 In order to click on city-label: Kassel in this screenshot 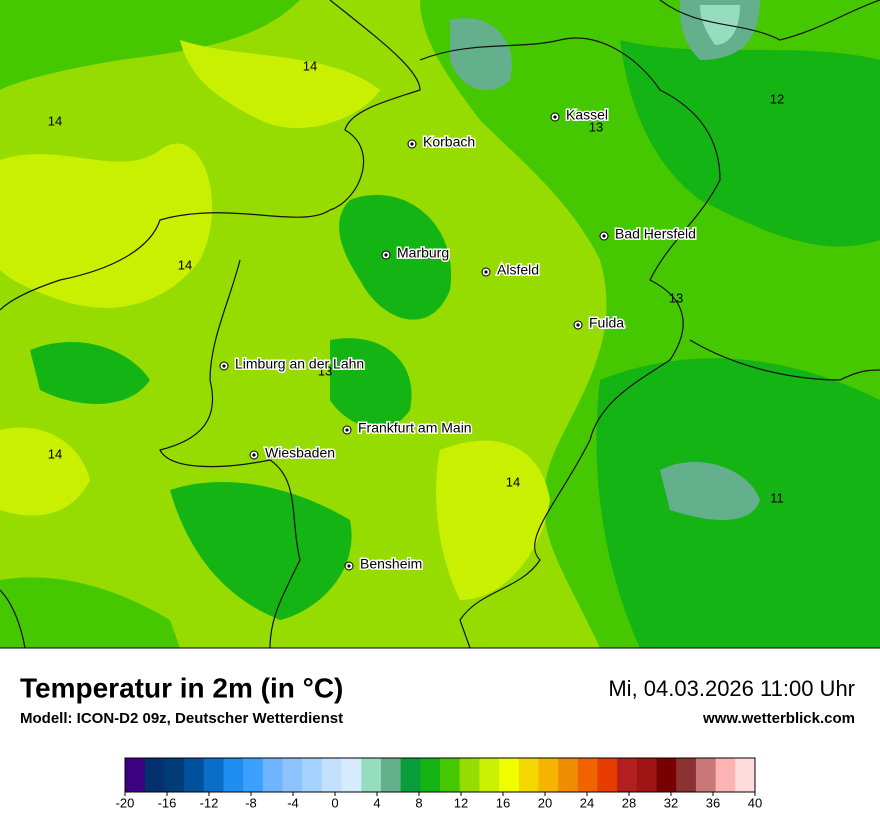, I will do `click(587, 115)`.